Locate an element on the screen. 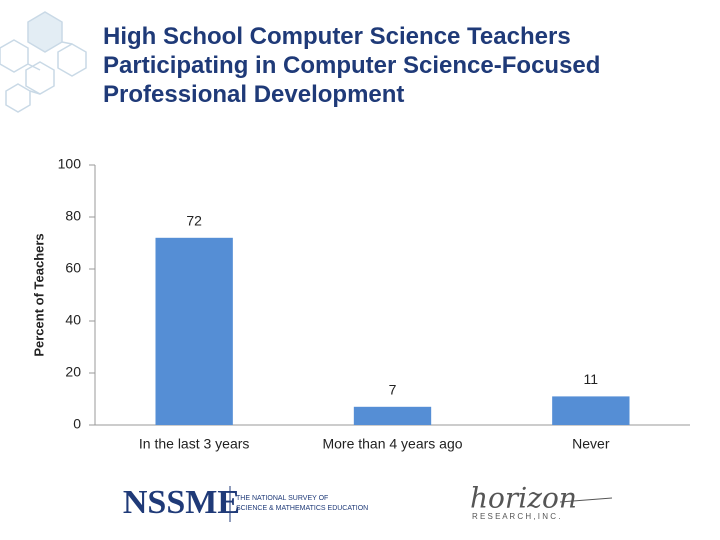  partner-swash is located at coordinates (586, 500).